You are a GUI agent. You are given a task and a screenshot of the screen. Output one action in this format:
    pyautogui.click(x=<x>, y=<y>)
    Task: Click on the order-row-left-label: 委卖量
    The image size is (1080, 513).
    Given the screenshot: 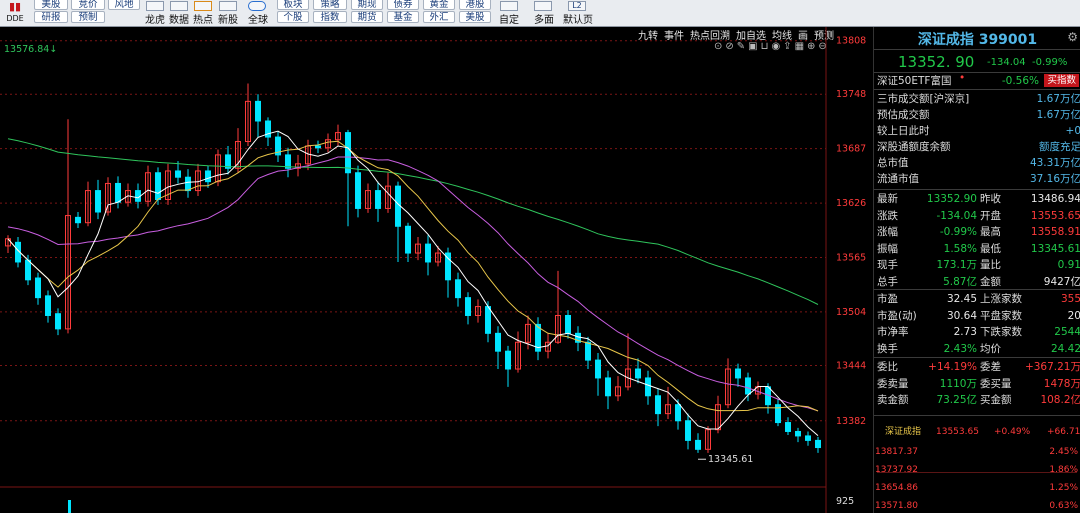 What is the action you would take?
    pyautogui.click(x=893, y=383)
    